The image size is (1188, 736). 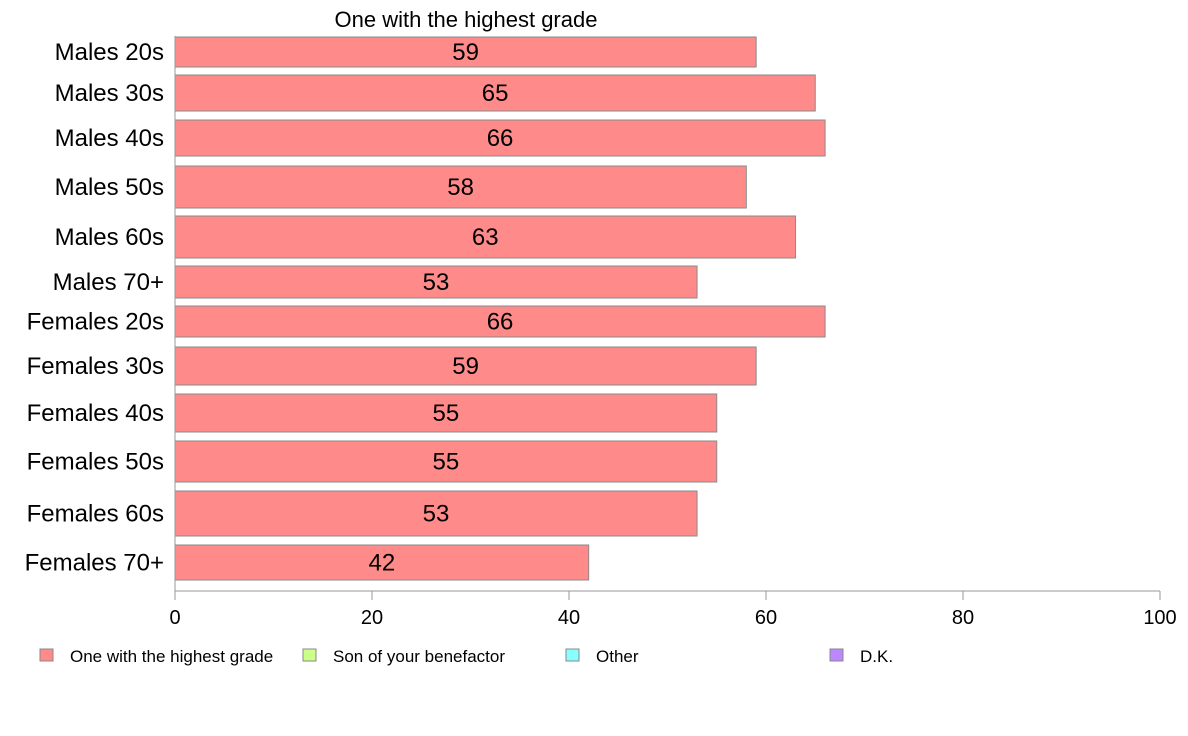 I want to click on category-label: Males 40s, so click(x=109, y=138).